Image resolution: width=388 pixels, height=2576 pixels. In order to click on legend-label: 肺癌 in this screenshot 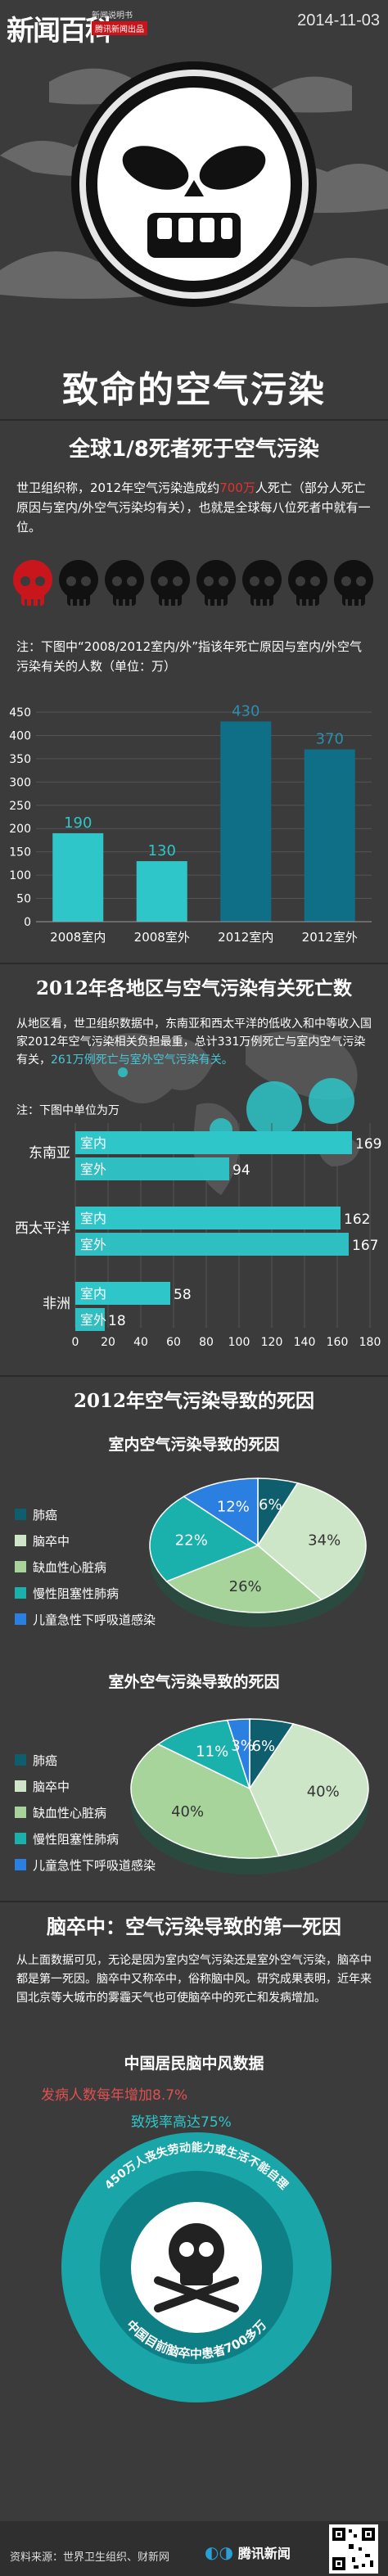, I will do `click(46, 1760)`.